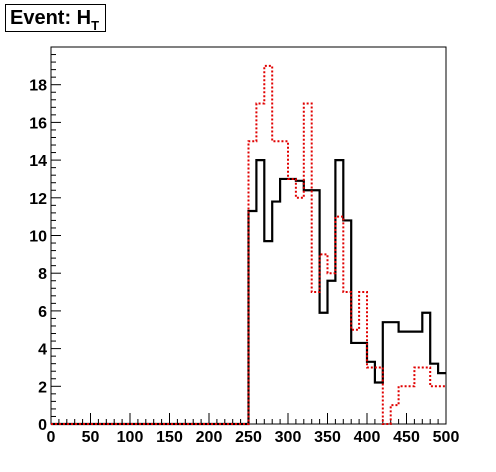 This screenshot has height=472, width=496. Describe the element at coordinates (42, 274) in the screenshot. I see `y-tick-label: 8` at that location.